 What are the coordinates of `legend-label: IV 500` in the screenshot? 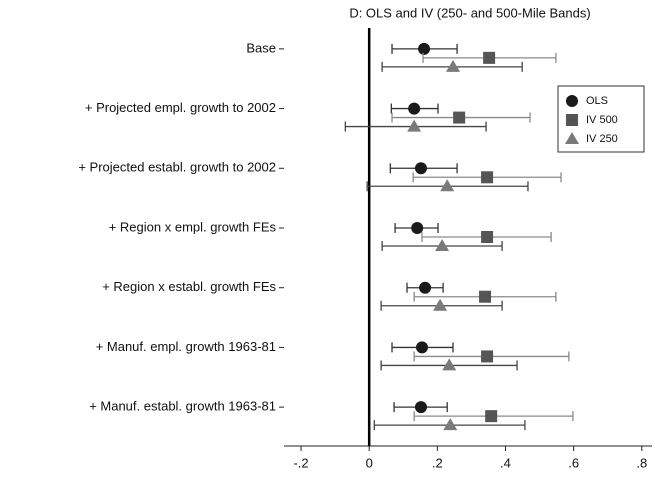 It's located at (602, 120).